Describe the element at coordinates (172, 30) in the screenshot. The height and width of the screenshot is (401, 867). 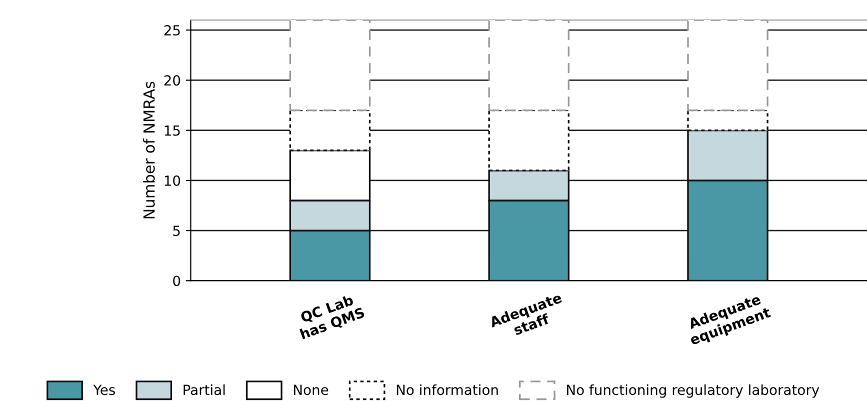
I see `y-tick-label: 25` at that location.